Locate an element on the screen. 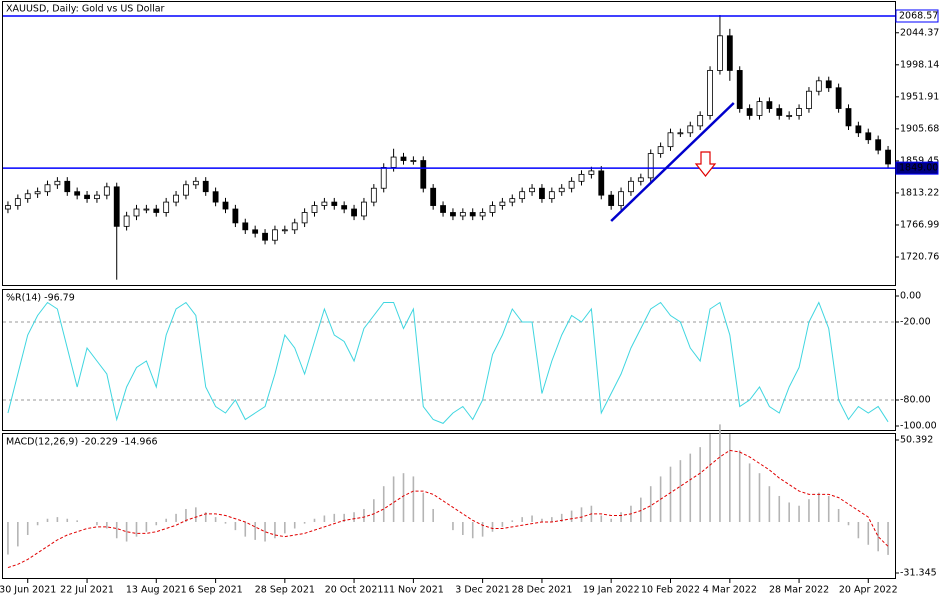  x-tick-label: 6 Sep 2021 is located at coordinates (216, 590).